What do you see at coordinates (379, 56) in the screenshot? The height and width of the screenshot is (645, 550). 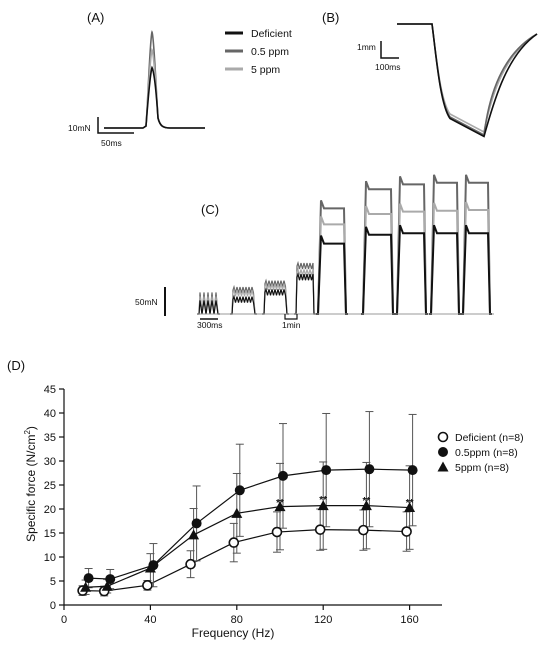 I see `panel-b-scale-bar: 1mm 100ms` at bounding box center [379, 56].